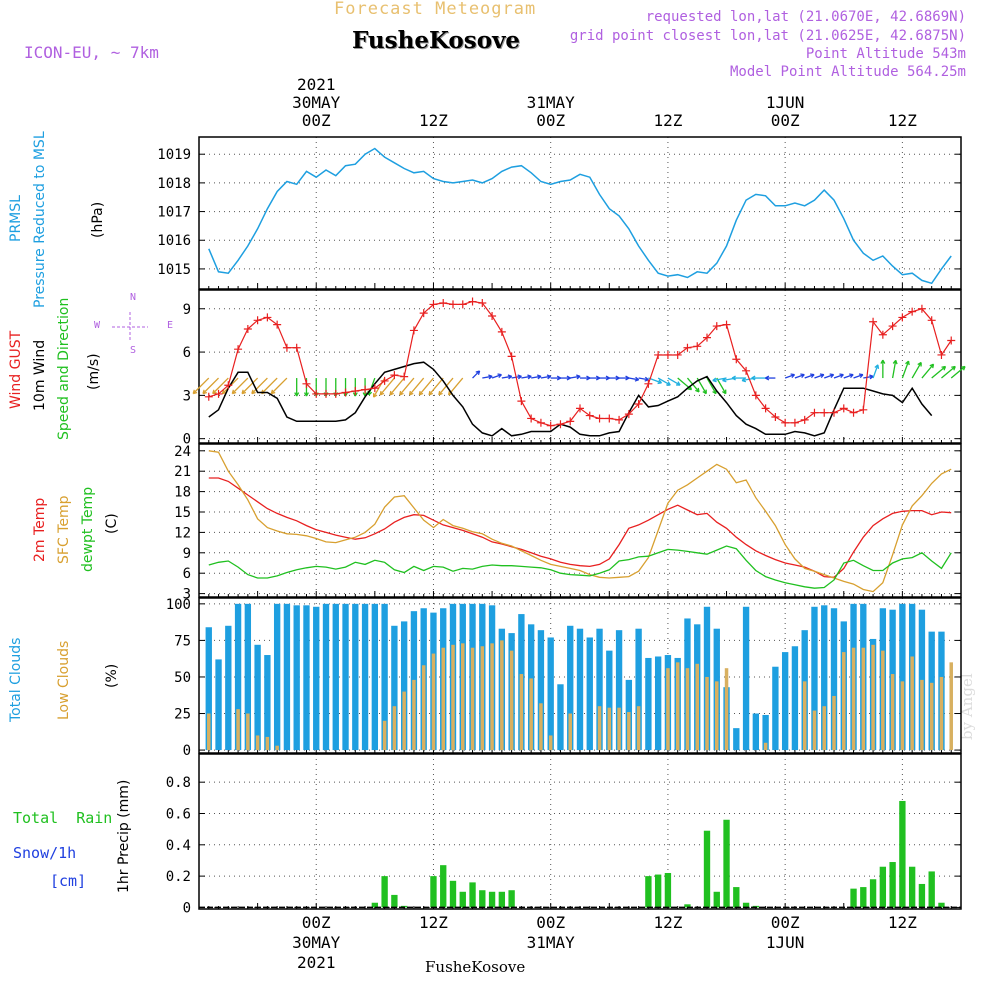  What do you see at coordinates (436, 40) in the screenshot?
I see `station-name: FusheKosove` at bounding box center [436, 40].